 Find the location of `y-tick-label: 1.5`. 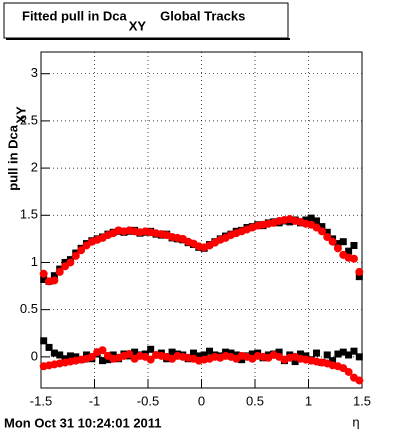

y-tick-label: 1.5 is located at coordinates (29, 214).